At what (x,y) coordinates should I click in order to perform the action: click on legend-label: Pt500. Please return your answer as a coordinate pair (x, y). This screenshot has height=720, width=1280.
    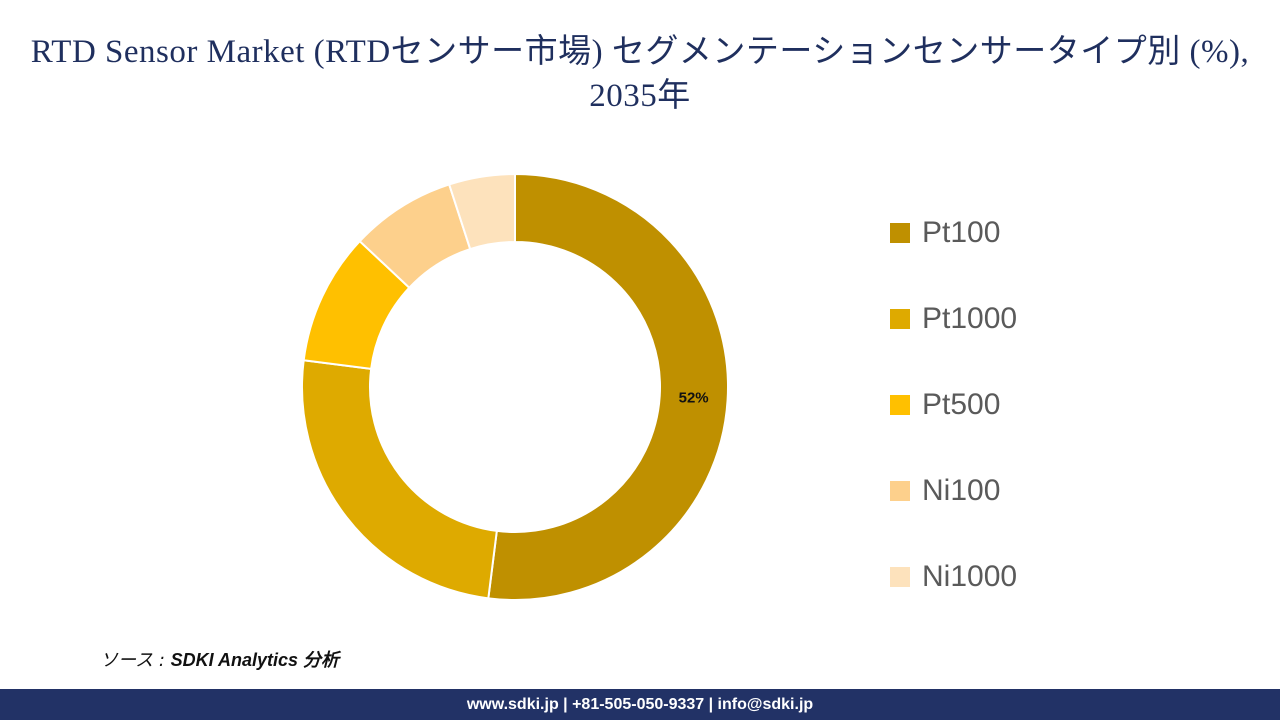
    Looking at the image, I should click on (961, 404).